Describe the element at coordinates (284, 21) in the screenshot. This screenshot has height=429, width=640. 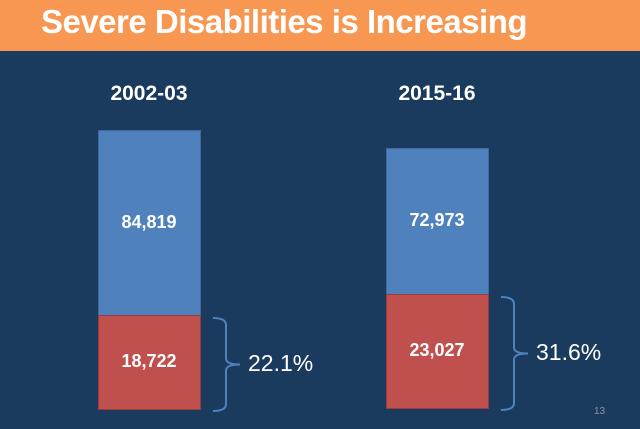
I see `slide-title: Severe Disabilities is Increasing` at that location.